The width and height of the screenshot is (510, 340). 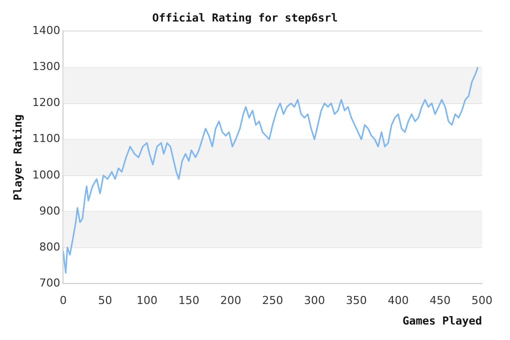 What do you see at coordinates (46, 139) in the screenshot?
I see `y-tick-label: 1100` at bounding box center [46, 139].